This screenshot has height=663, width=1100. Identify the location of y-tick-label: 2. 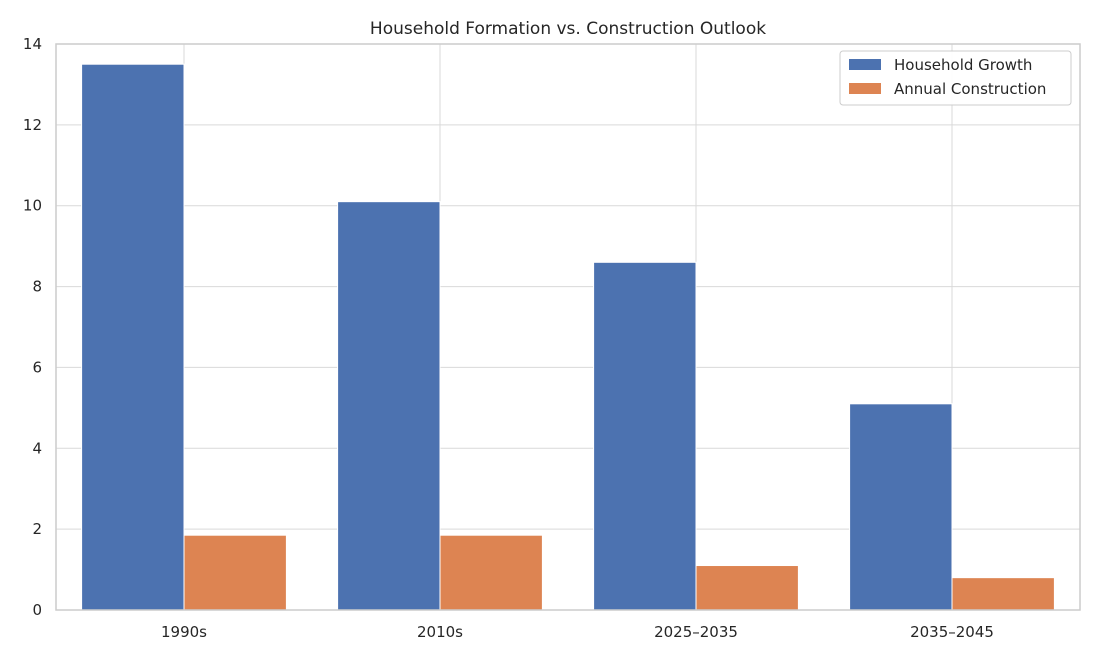
(37, 529).